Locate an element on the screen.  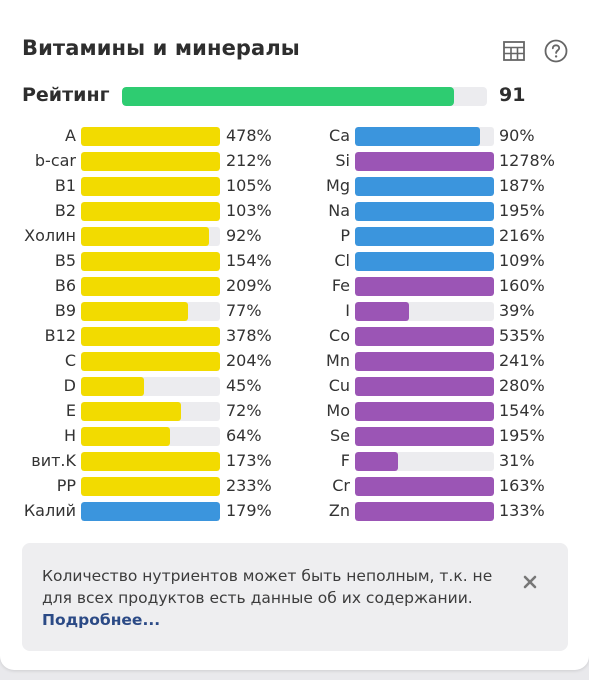
nutrient-percent: 179% is located at coordinates (249, 510).